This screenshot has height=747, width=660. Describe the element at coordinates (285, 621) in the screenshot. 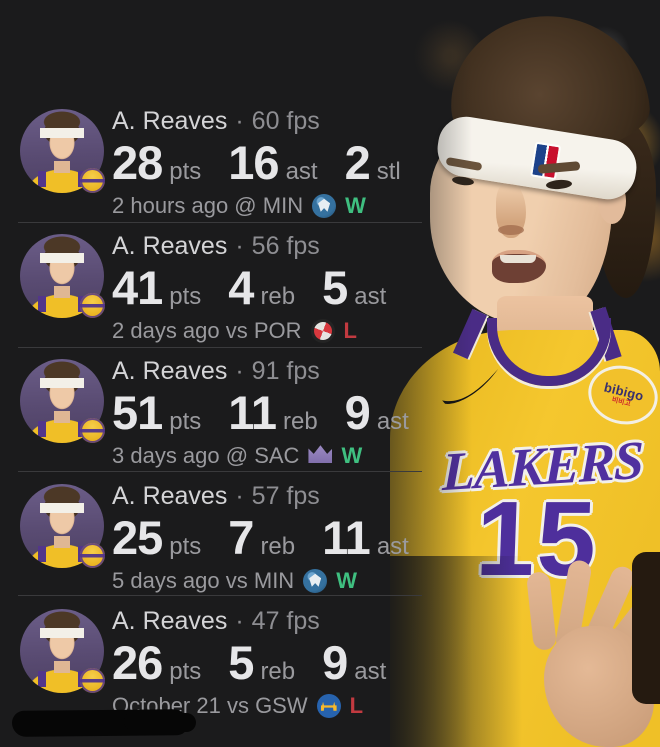

I see `fantasy-points: 47 fps` at that location.